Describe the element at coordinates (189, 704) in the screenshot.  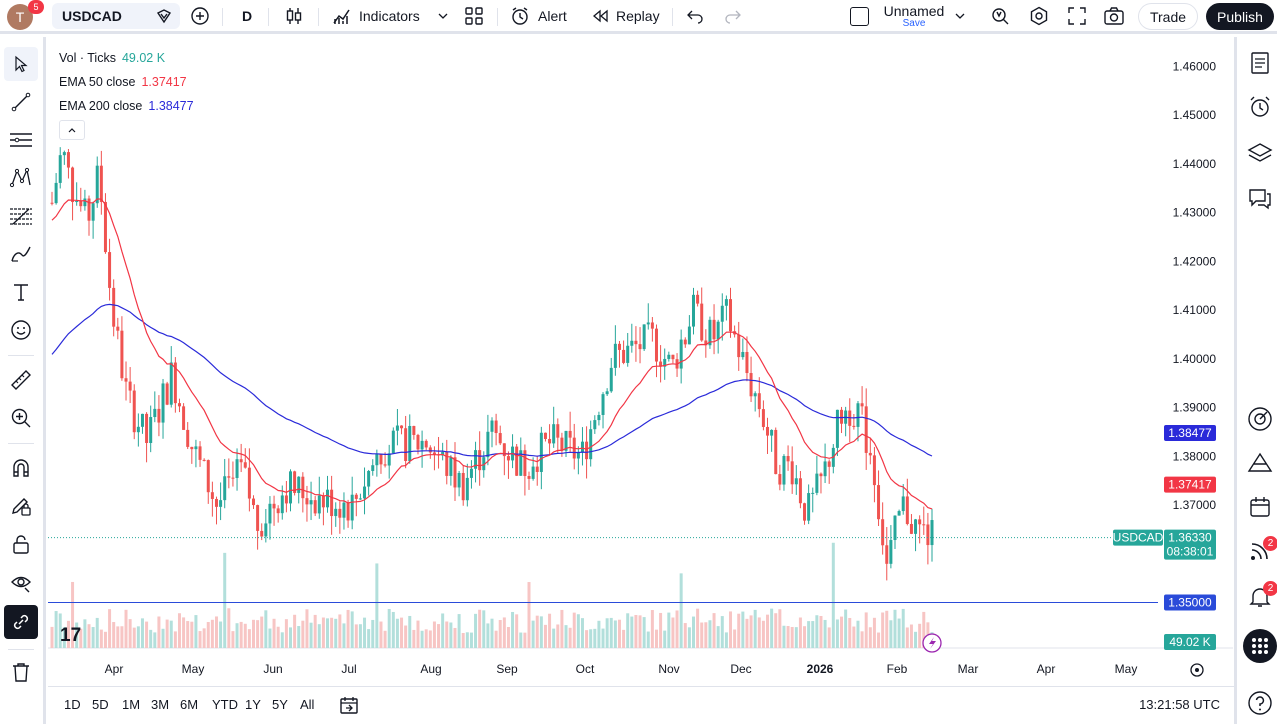
I see `range-6m-button: 6M` at that location.